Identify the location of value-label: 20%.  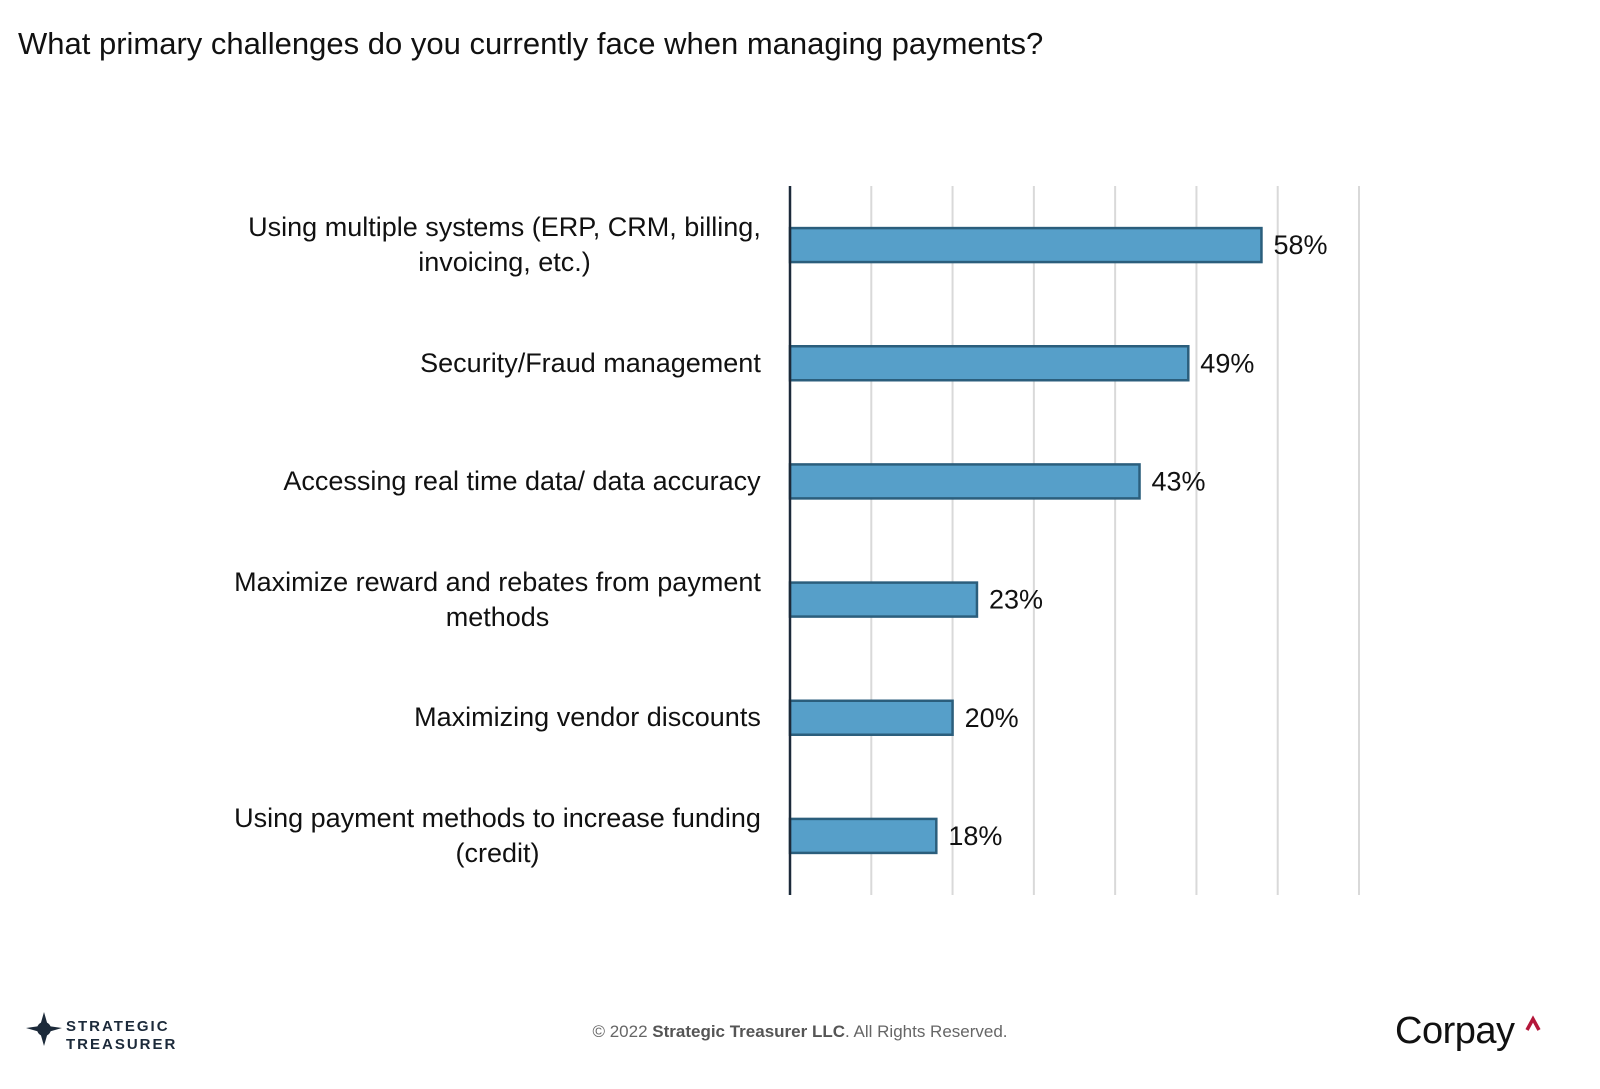
(992, 718).